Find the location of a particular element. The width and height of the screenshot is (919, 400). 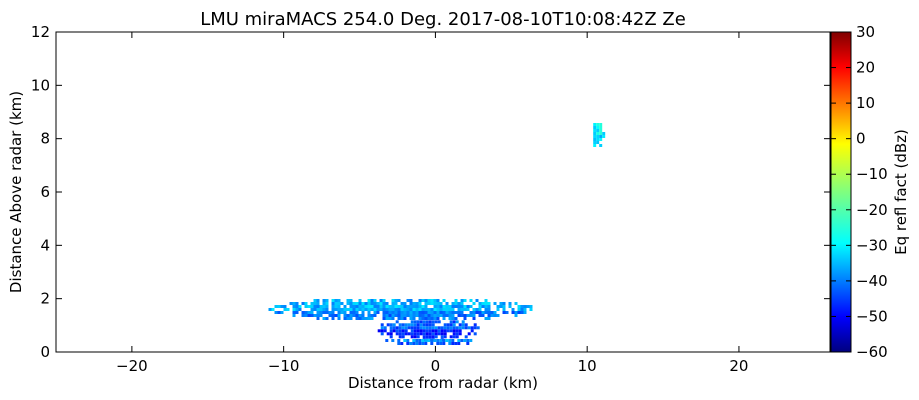

colorbar-tick-label: 0 is located at coordinates (861, 139).